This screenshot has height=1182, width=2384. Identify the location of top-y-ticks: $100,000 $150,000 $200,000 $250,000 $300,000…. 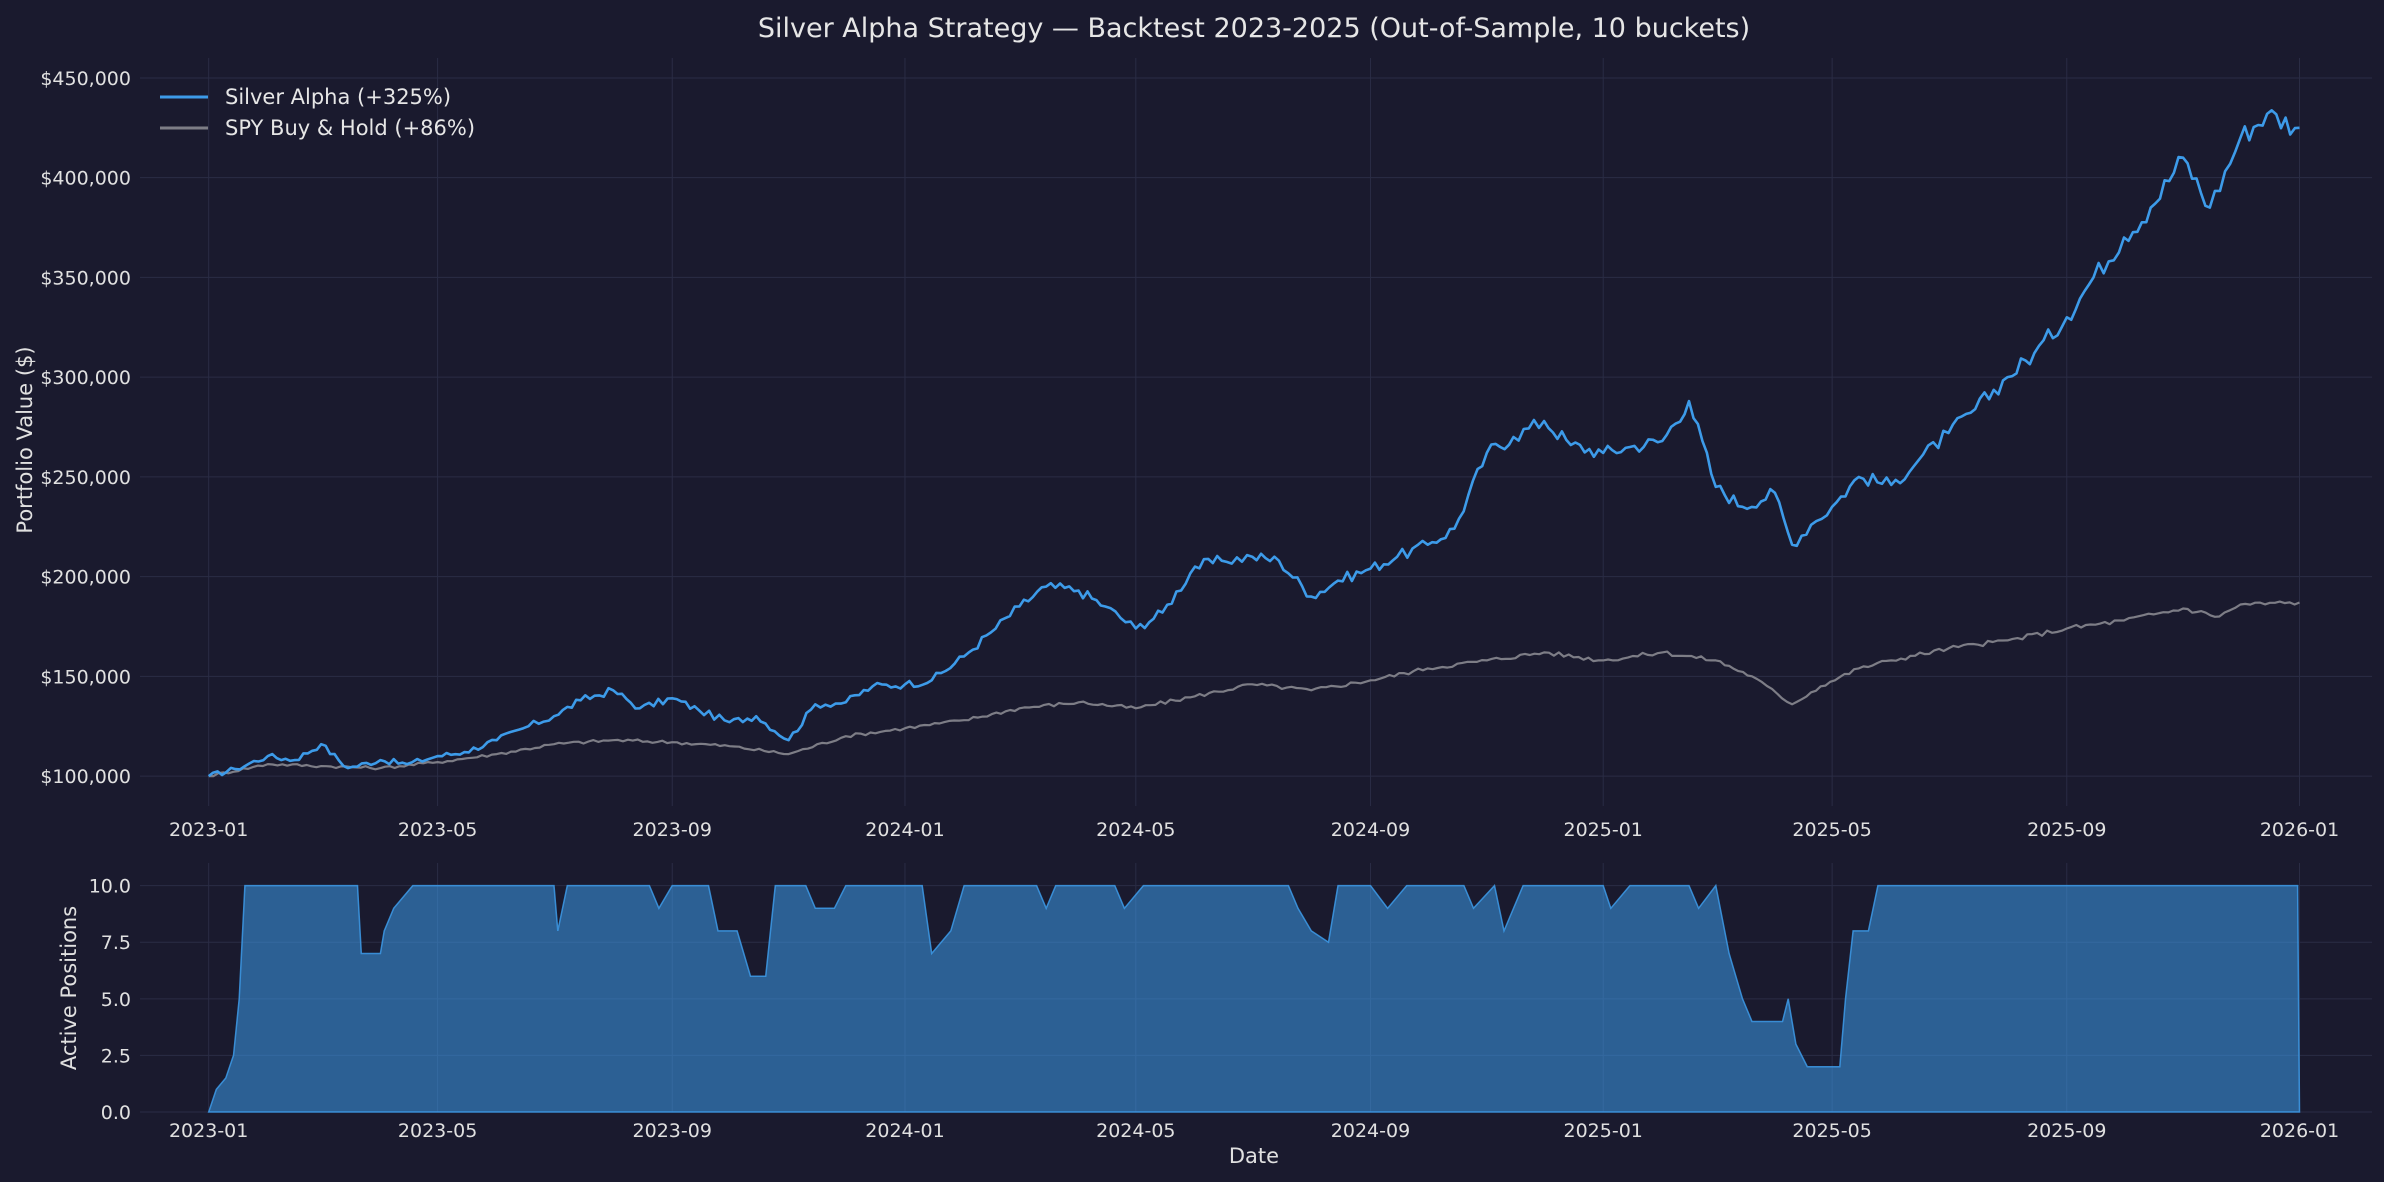
(85, 428).